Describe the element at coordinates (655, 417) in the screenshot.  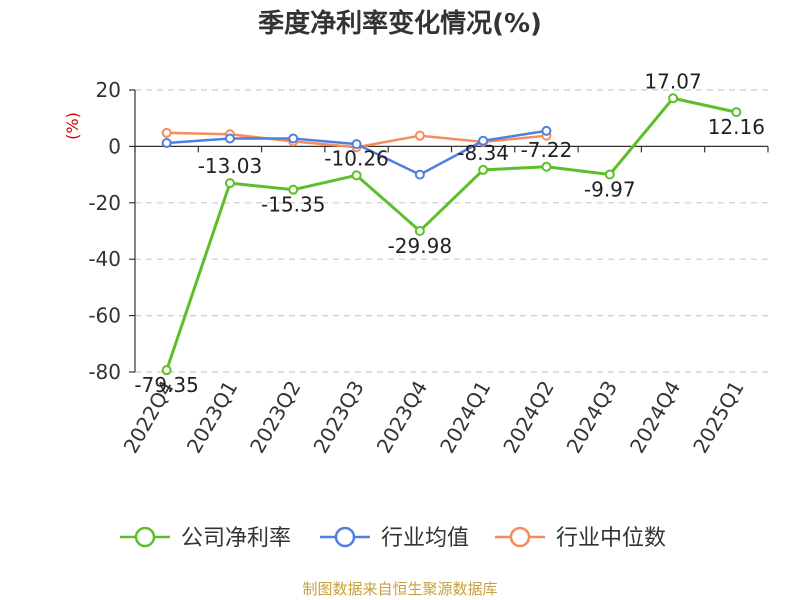
I see `x-tick-label: 2024Q4` at that location.